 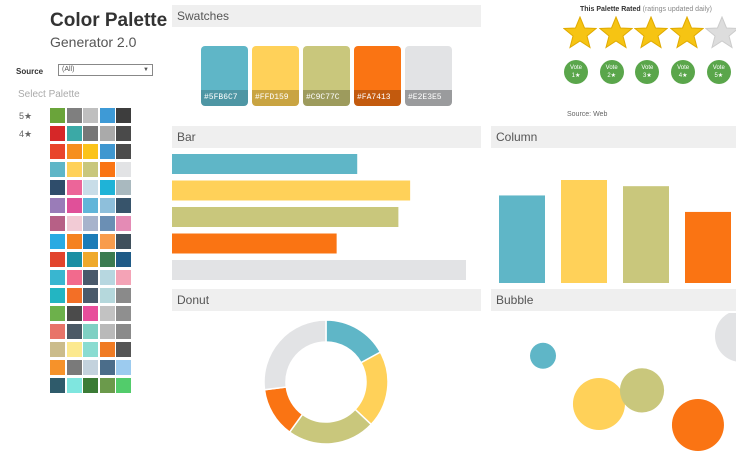 What do you see at coordinates (613, 137) in the screenshot?
I see `column-panel-header: Column` at bounding box center [613, 137].